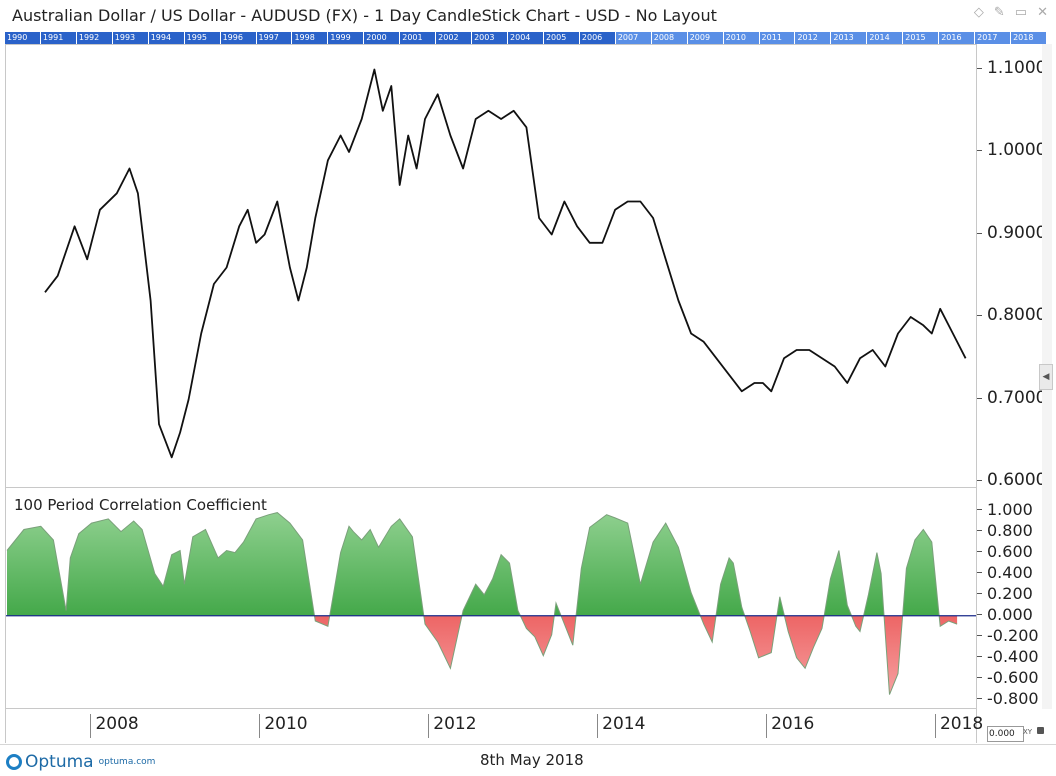 The height and width of the screenshot is (776, 1056). Describe the element at coordinates (489, 38) in the screenshot. I see `year-strip-cell: 2003` at that location.